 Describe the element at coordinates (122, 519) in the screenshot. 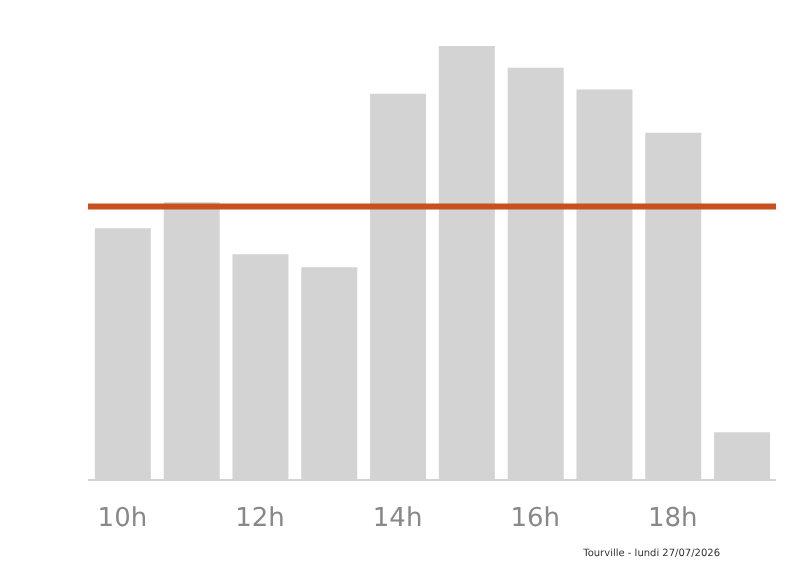

I see `x-tick-label: 10h` at that location.